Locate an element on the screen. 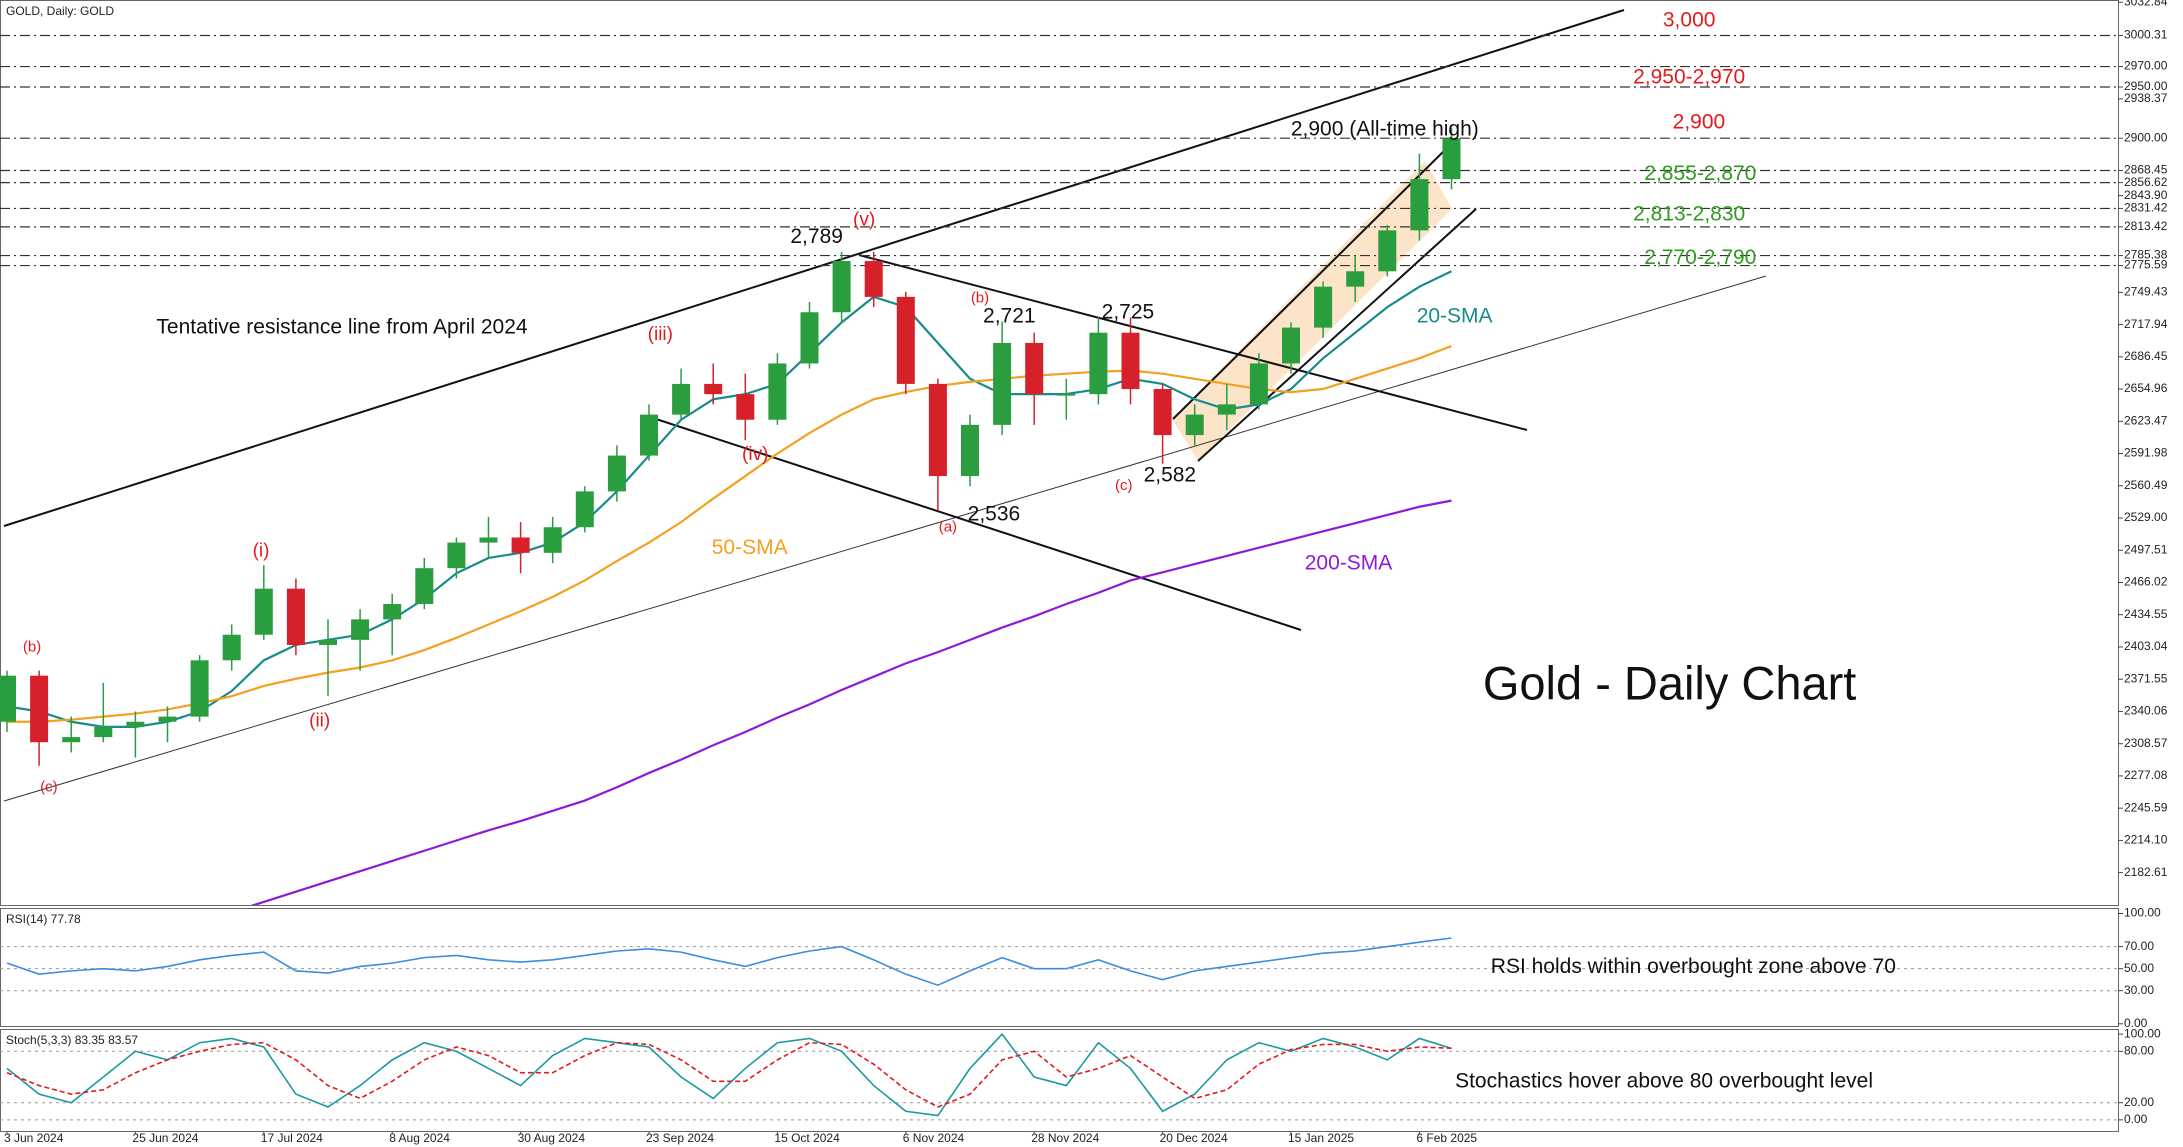  y-tick-label: 2868.45 is located at coordinates (2146, 170).